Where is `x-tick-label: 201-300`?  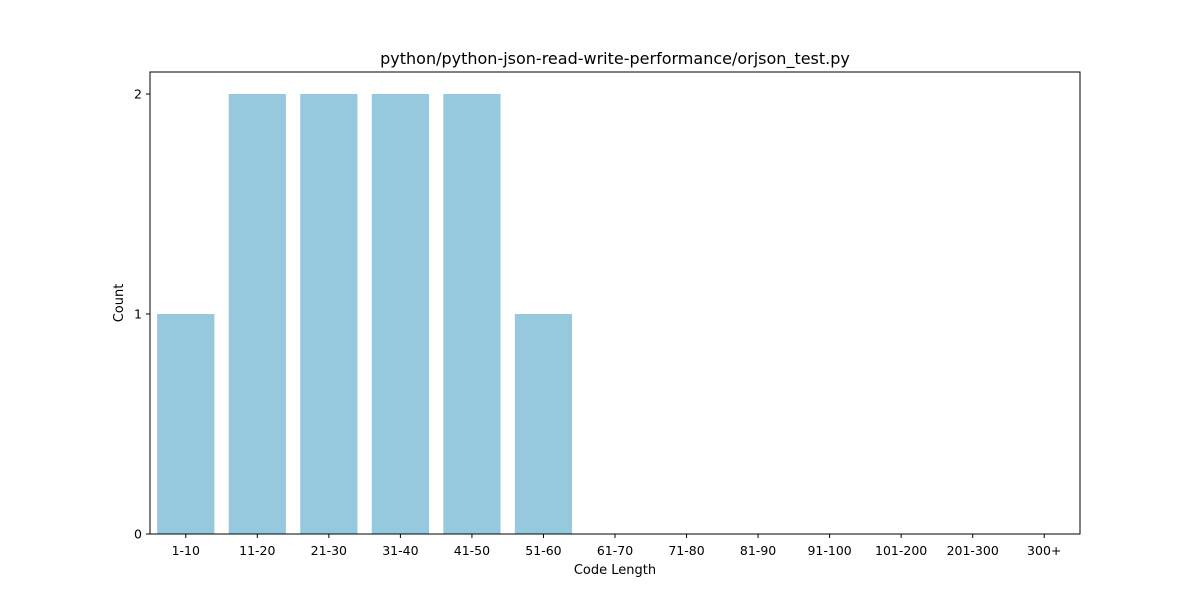
x-tick-label: 201-300 is located at coordinates (973, 550).